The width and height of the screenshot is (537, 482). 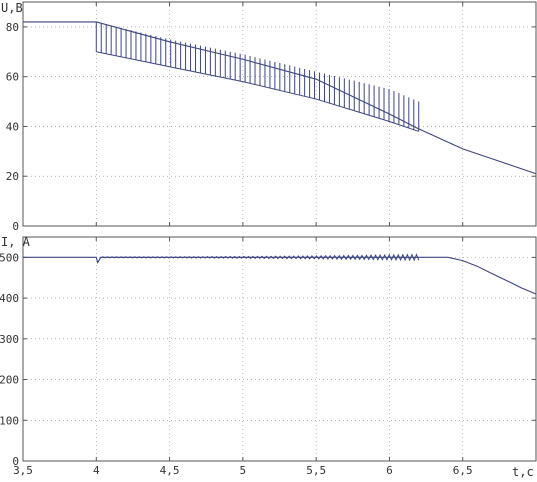 What do you see at coordinates (316, 470) in the screenshot?
I see `x-tick-label: 5,5` at bounding box center [316, 470].